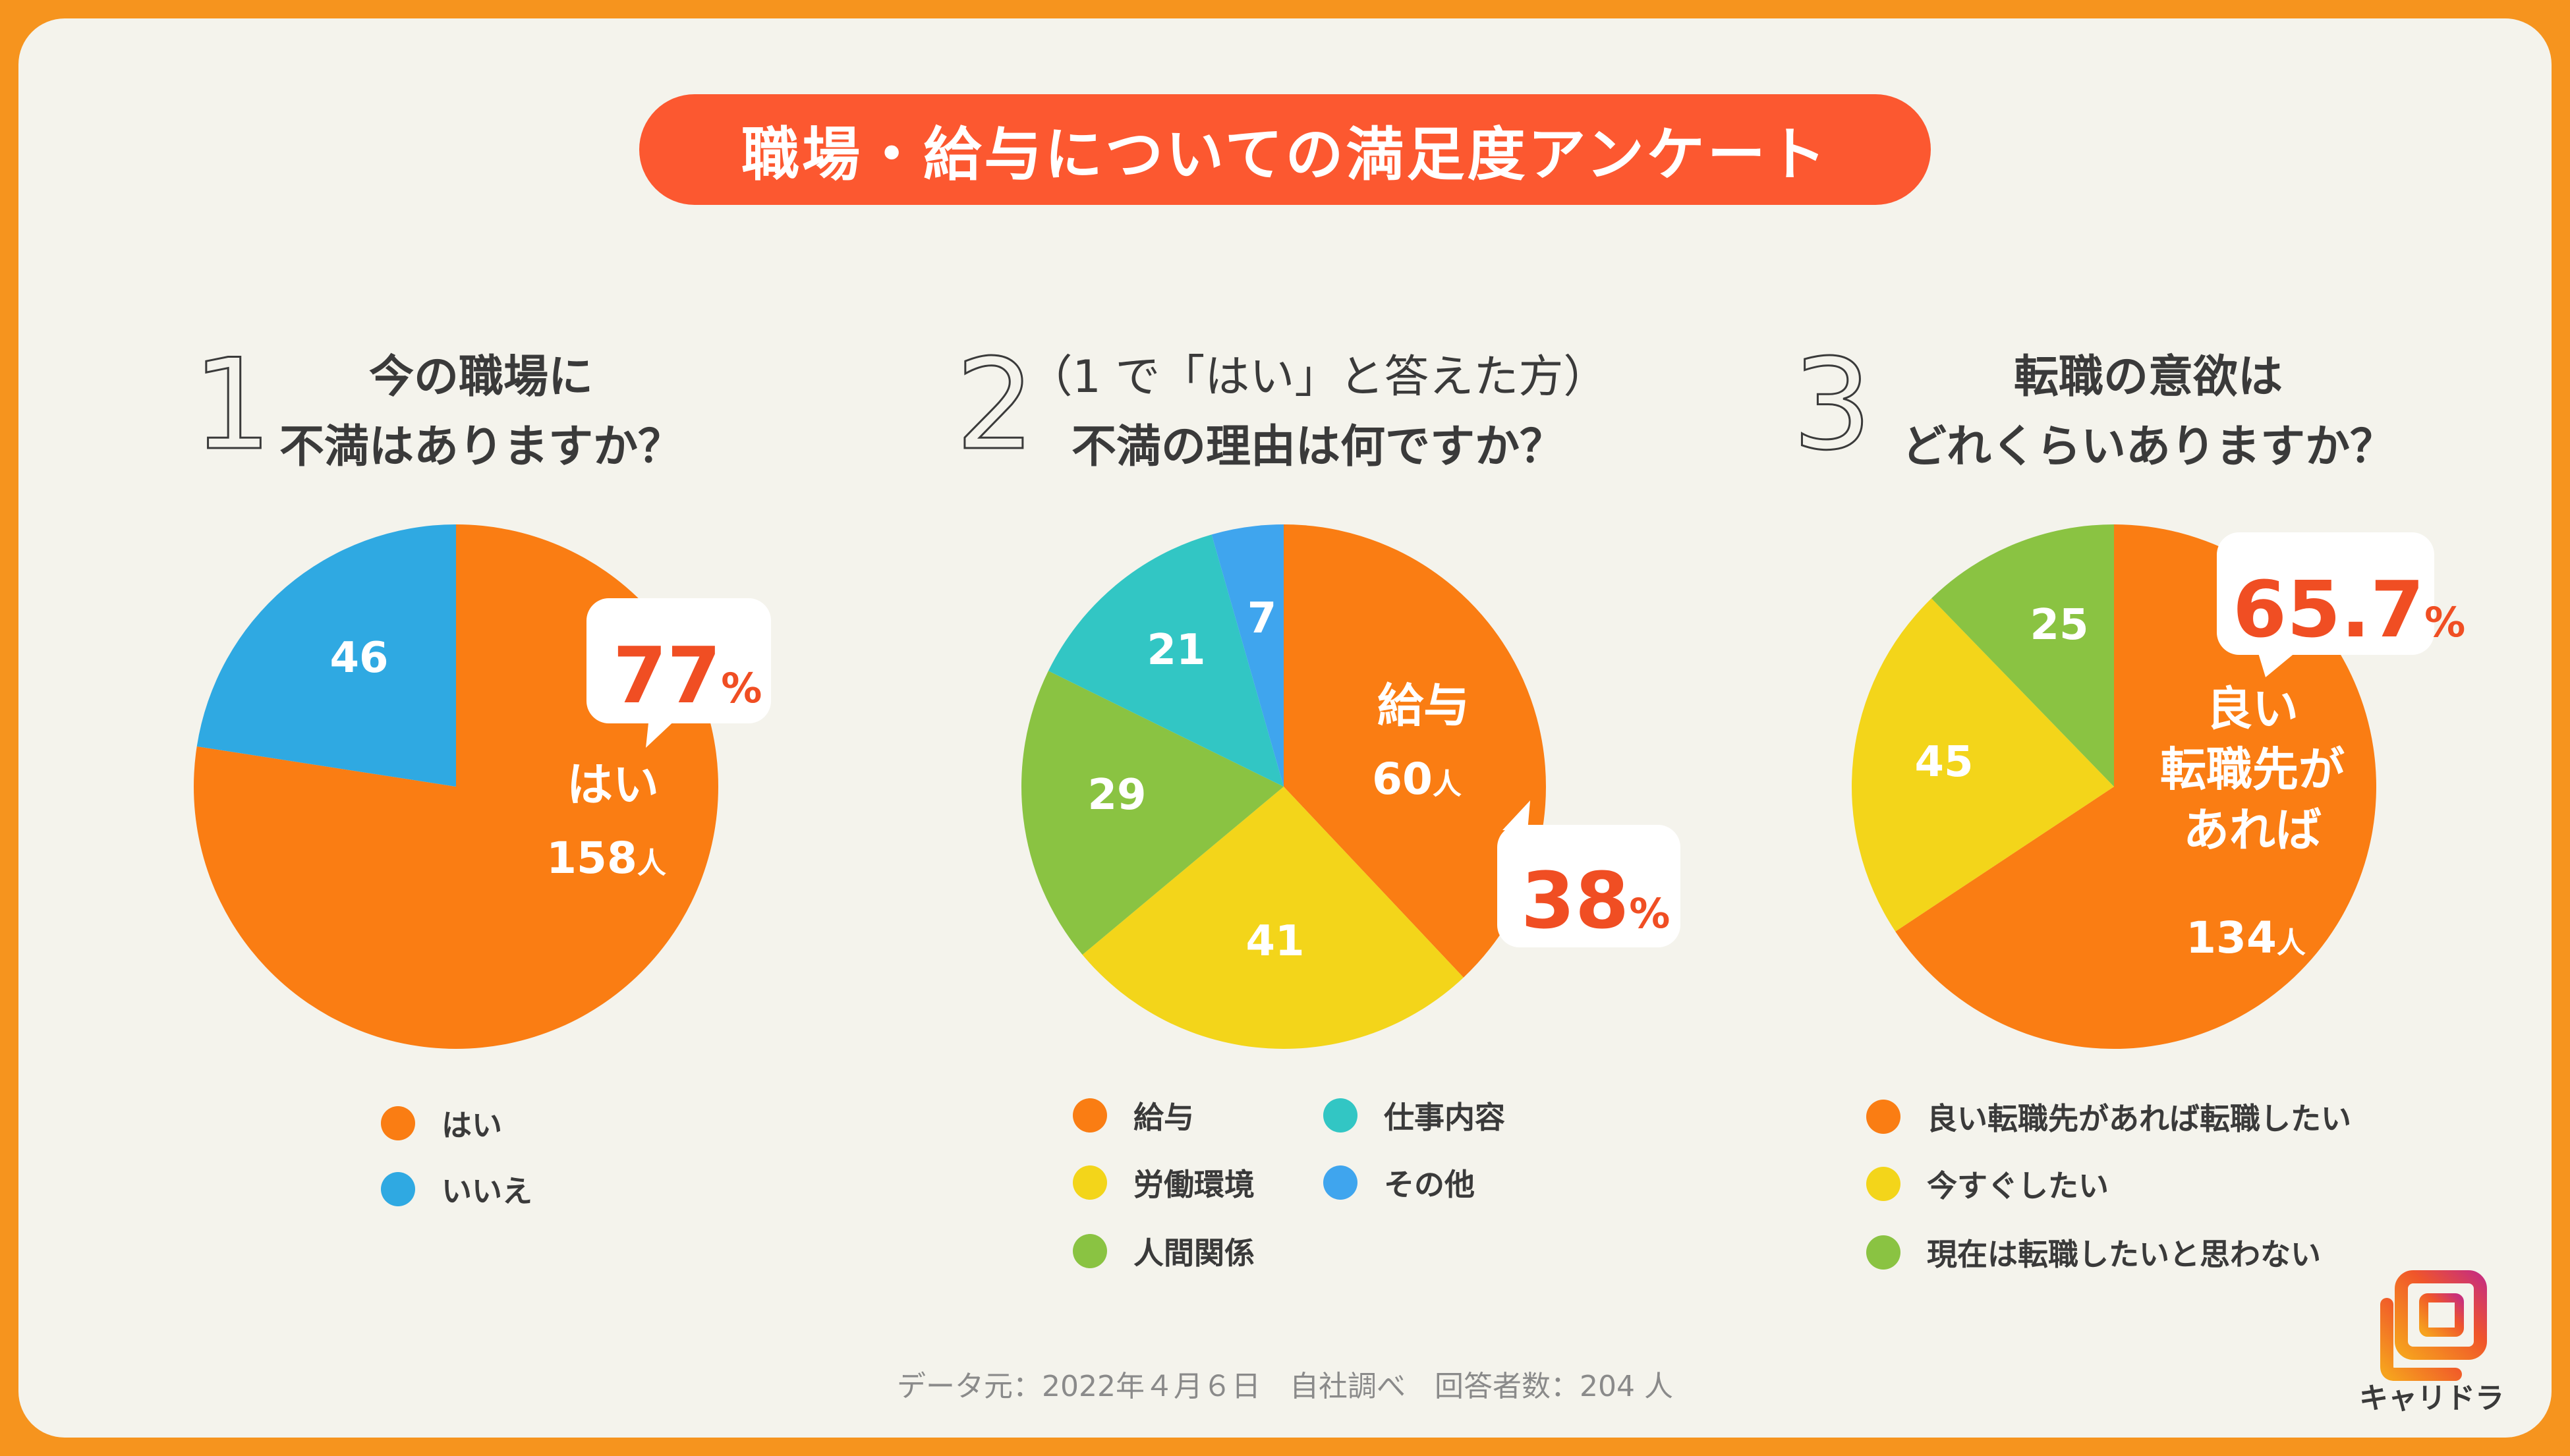  Describe the element at coordinates (481, 447) in the screenshot. I see `question-1-line2: 不満はありますか？` at that location.